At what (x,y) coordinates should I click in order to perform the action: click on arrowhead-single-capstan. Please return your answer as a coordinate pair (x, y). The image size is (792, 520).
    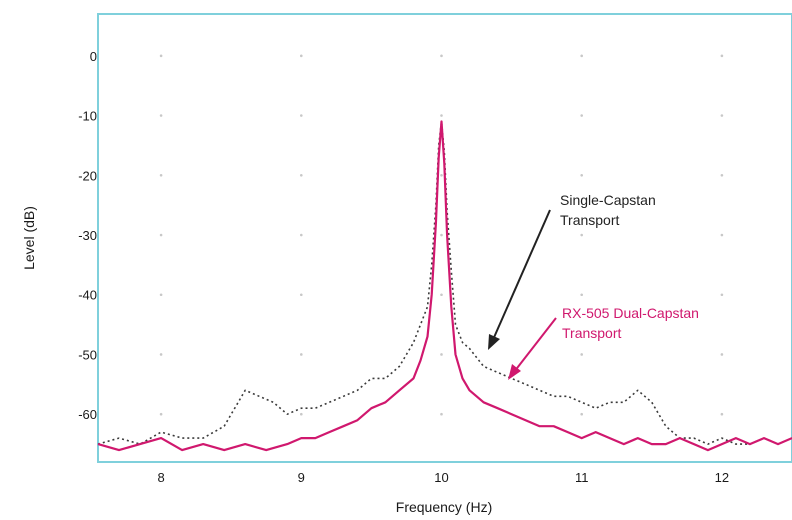
    Looking at the image, I should click on (494, 342).